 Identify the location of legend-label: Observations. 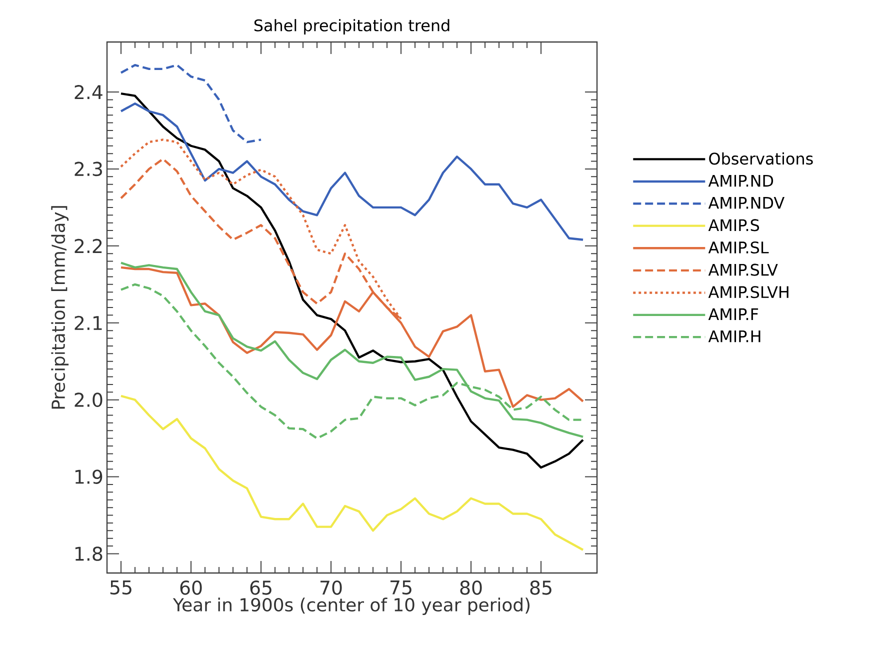
(761, 158).